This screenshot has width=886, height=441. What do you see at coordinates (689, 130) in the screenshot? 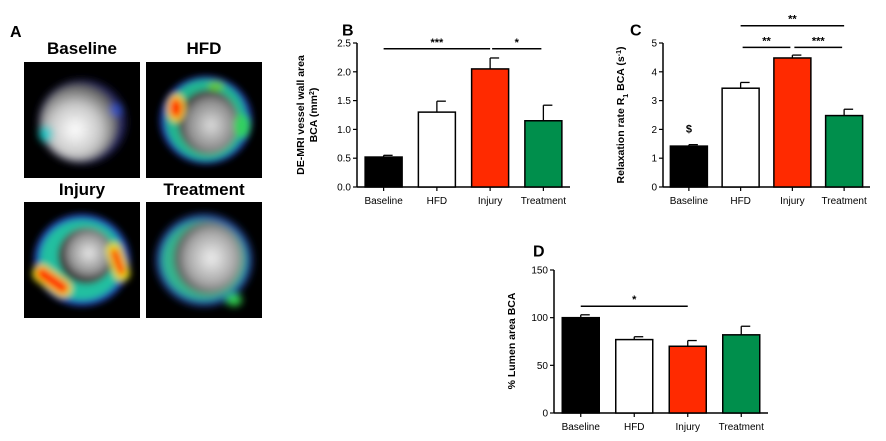
I see `significance-marker: $` at bounding box center [689, 130].